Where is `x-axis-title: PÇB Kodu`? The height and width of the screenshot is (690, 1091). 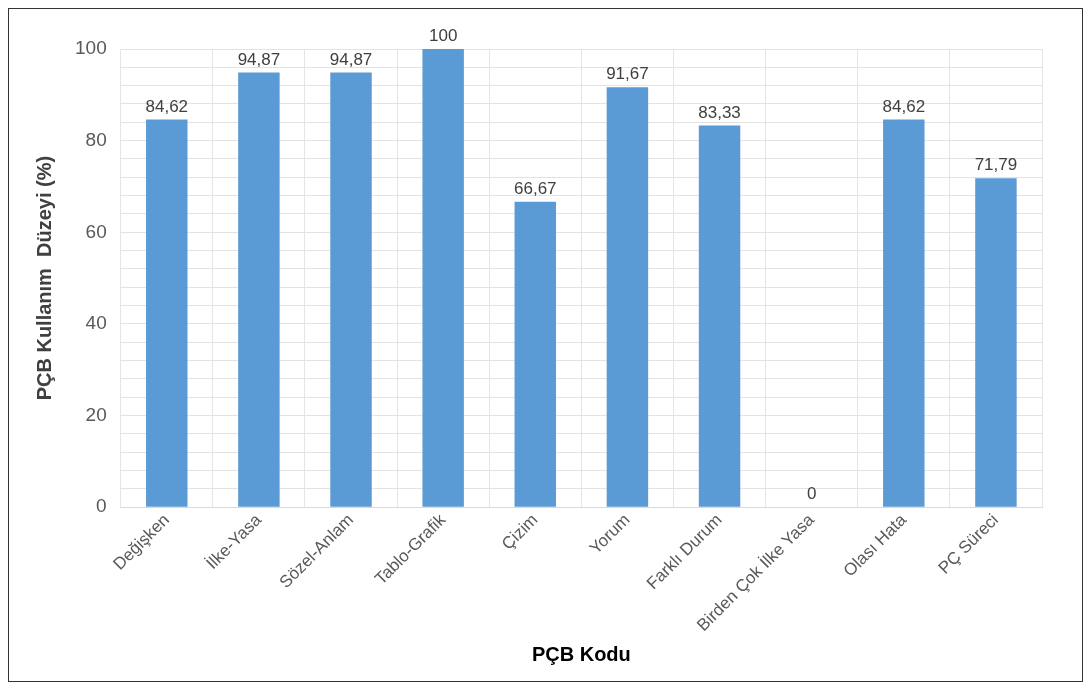
x-axis-title: PÇB Kodu is located at coordinates (581, 653).